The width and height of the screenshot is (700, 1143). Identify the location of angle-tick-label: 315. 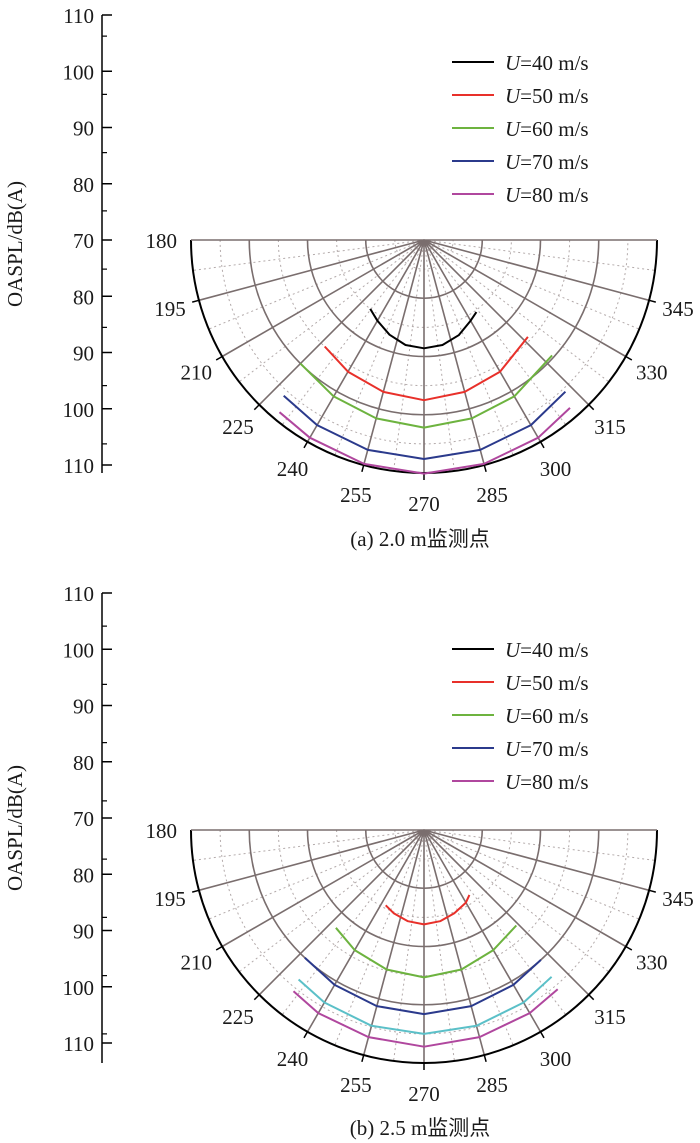
(610, 427).